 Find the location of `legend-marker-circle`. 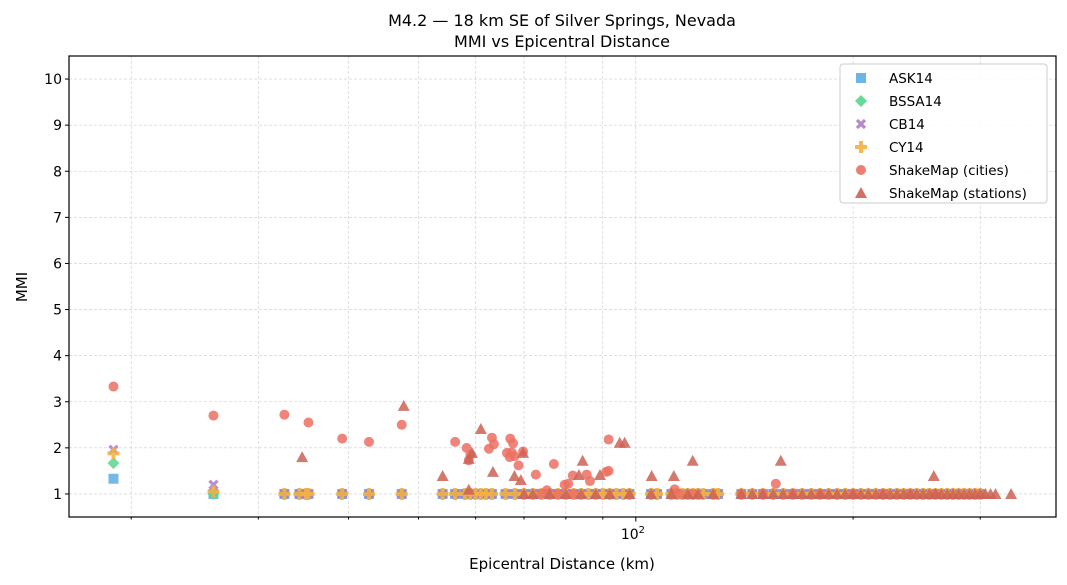

legend-marker-circle is located at coordinates (861, 170).